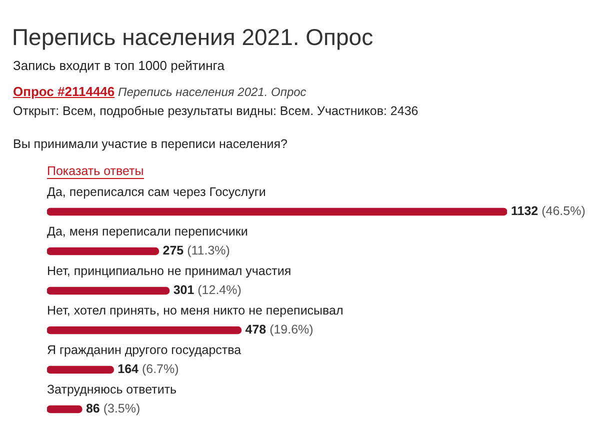 Image resolution: width=603 pixels, height=429 pixels. What do you see at coordinates (144, 350) in the screenshot?
I see `y-tick-label: Я гражданин другого государства` at bounding box center [144, 350].